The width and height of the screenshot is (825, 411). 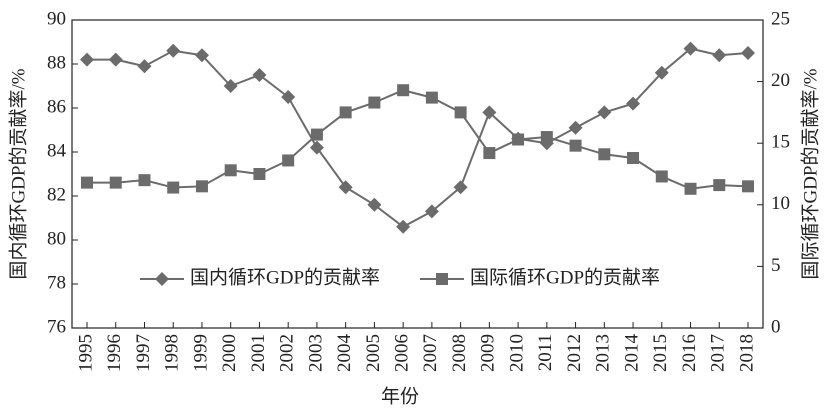 I want to click on x-tick-label: 2016, so click(x=689, y=353).